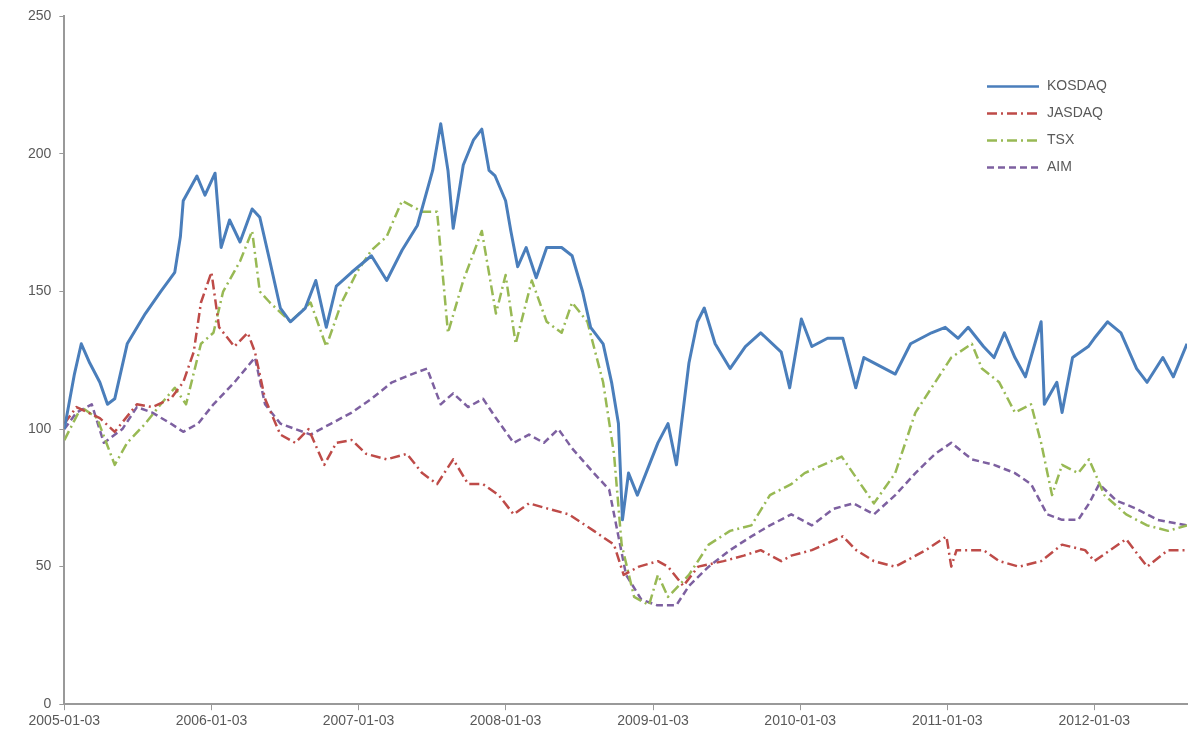 The height and width of the screenshot is (738, 1195). What do you see at coordinates (1094, 720) in the screenshot?
I see `x-tick-label: 2012-01-03` at bounding box center [1094, 720].